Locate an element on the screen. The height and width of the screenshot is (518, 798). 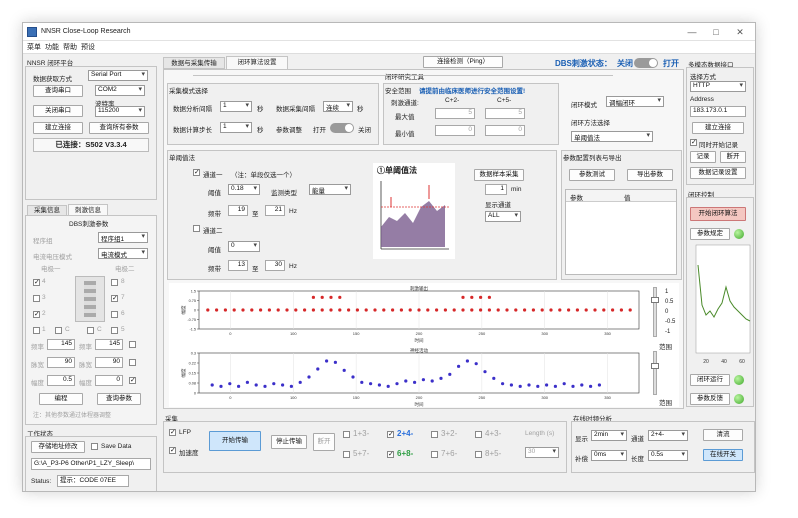
online-switch-button: 在线开关 is located at coordinates (723, 455).